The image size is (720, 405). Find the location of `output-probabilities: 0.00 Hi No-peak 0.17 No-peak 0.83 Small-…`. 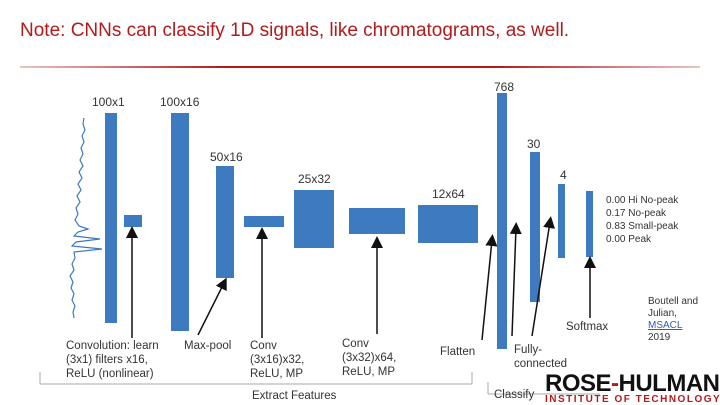

output-probabilities: 0.00 Hi No-peak 0.17 No-peak 0.83 Small-… is located at coordinates (642, 220).